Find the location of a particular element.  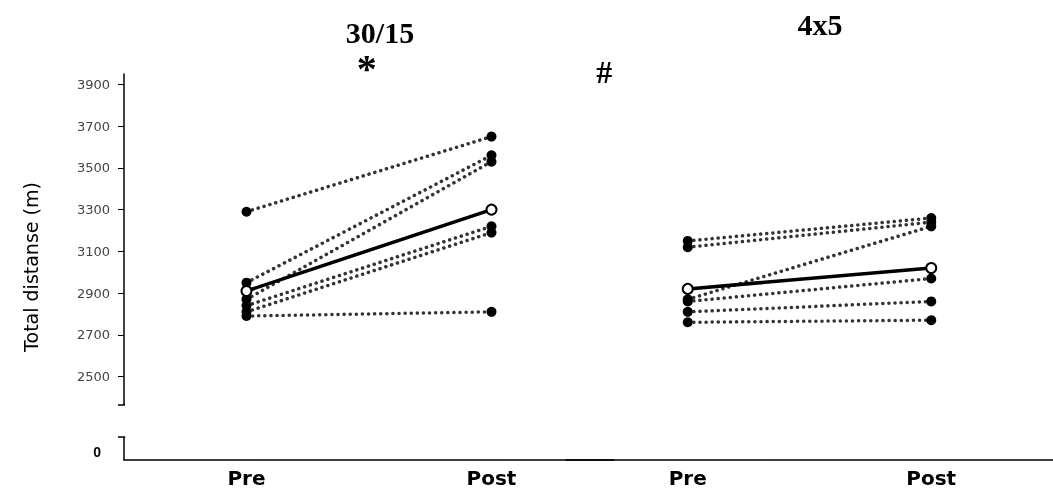

y-tick-label: 3100 is located at coordinates (93, 251).